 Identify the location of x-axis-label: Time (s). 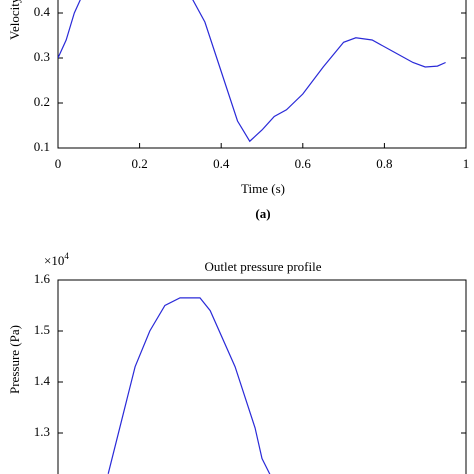
(263, 188).